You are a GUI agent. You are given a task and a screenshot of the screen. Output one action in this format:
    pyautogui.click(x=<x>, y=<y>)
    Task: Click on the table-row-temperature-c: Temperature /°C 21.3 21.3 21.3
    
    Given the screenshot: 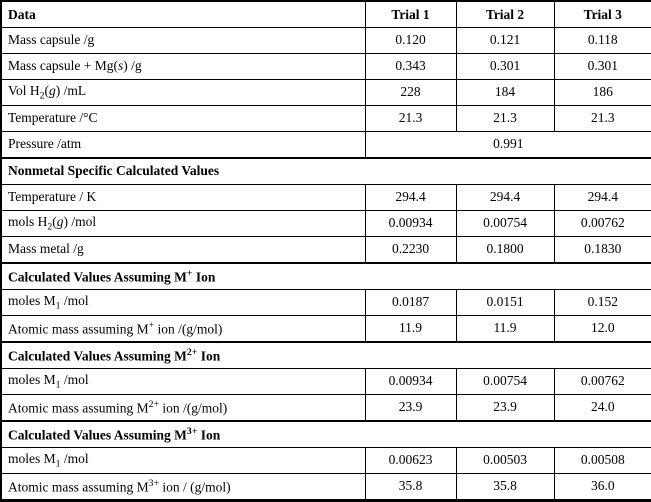 What is the action you would take?
    pyautogui.click(x=325, y=118)
    